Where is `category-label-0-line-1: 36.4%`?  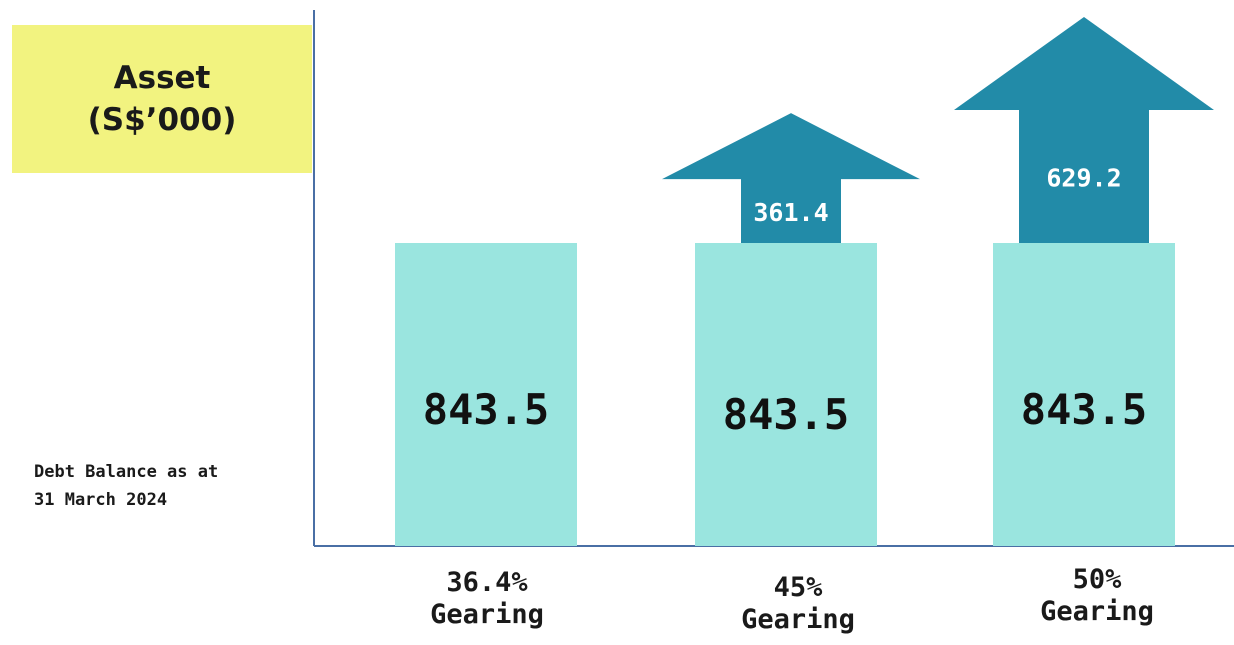 category-label-0-line-1: 36.4% is located at coordinates (487, 582).